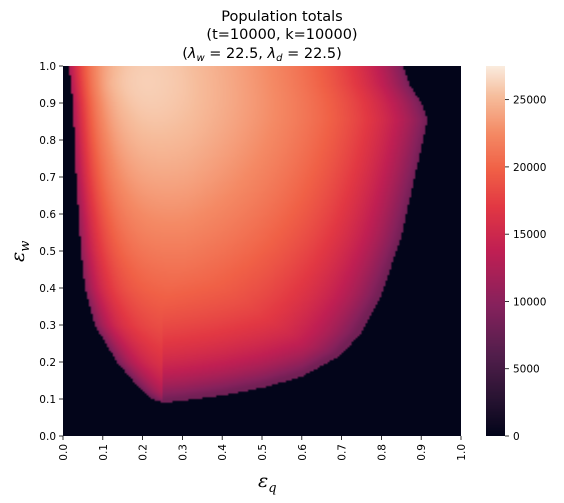 Image resolution: width=564 pixels, height=503 pixels. What do you see at coordinates (495, 251) in the screenshot?
I see `colorbar` at bounding box center [495, 251].